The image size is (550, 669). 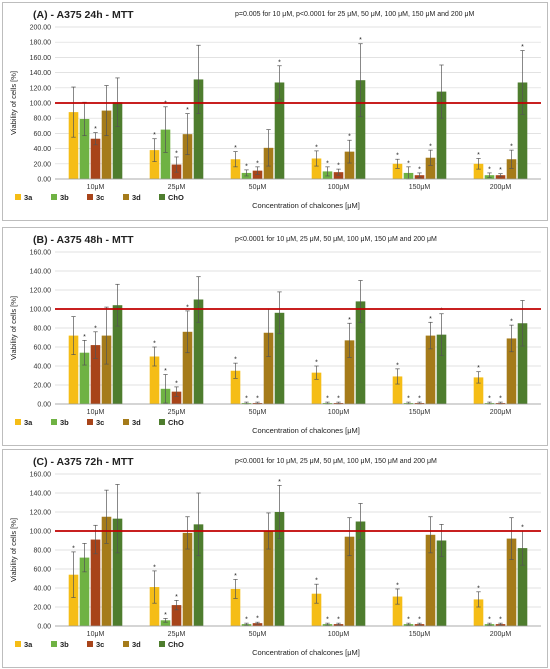 What do you see at coordinates (306, 430) in the screenshot?
I see `x-axis-title: Concentration of chalcones [μM]` at bounding box center [306, 430].